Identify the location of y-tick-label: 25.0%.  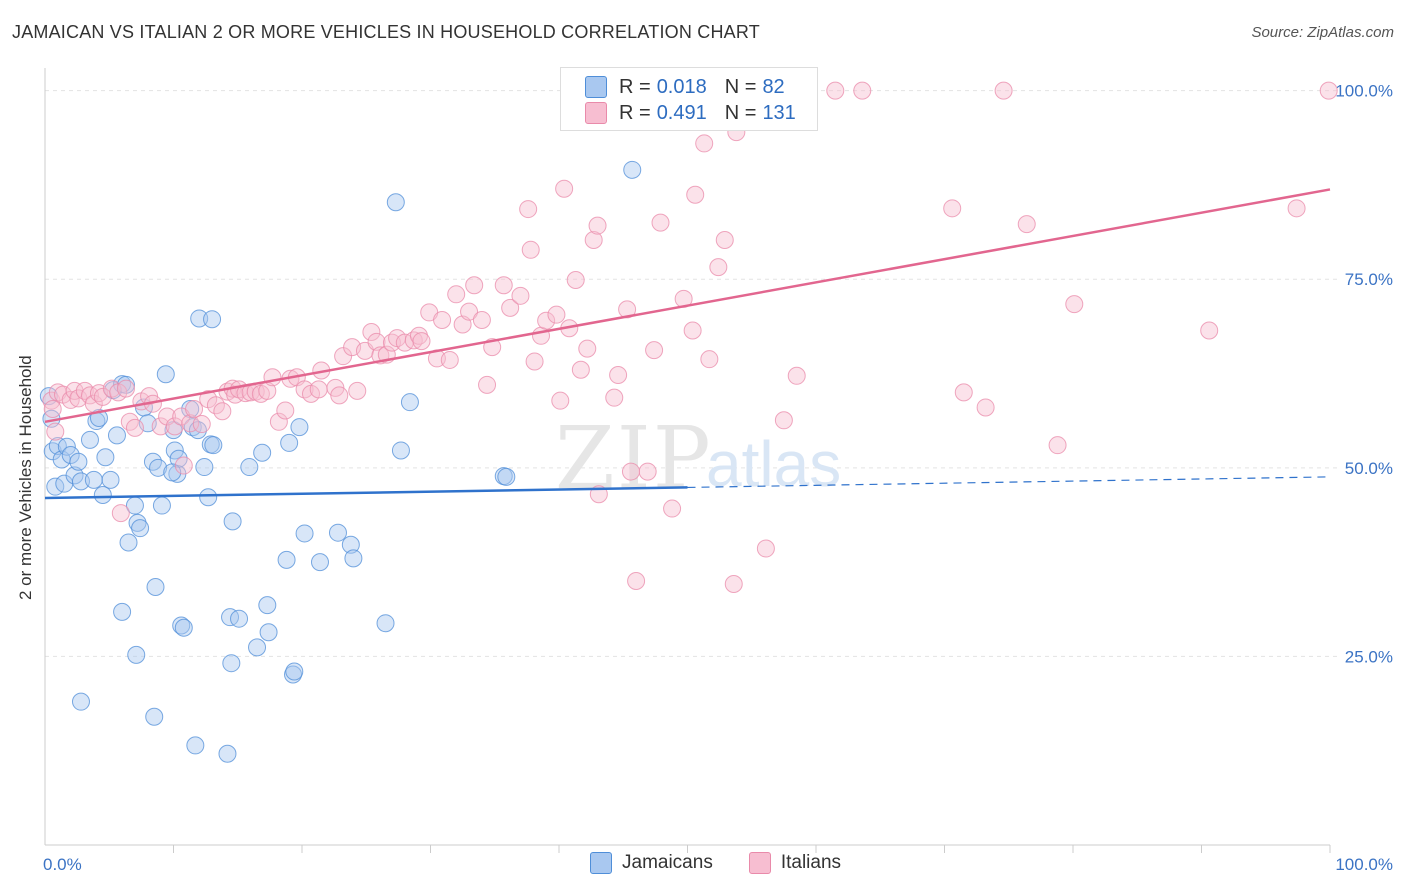
(1369, 656).